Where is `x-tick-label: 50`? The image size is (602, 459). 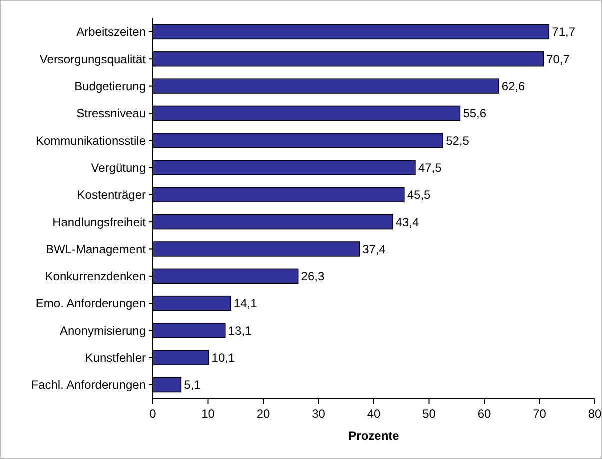
x-tick-label: 50 is located at coordinates (429, 414).